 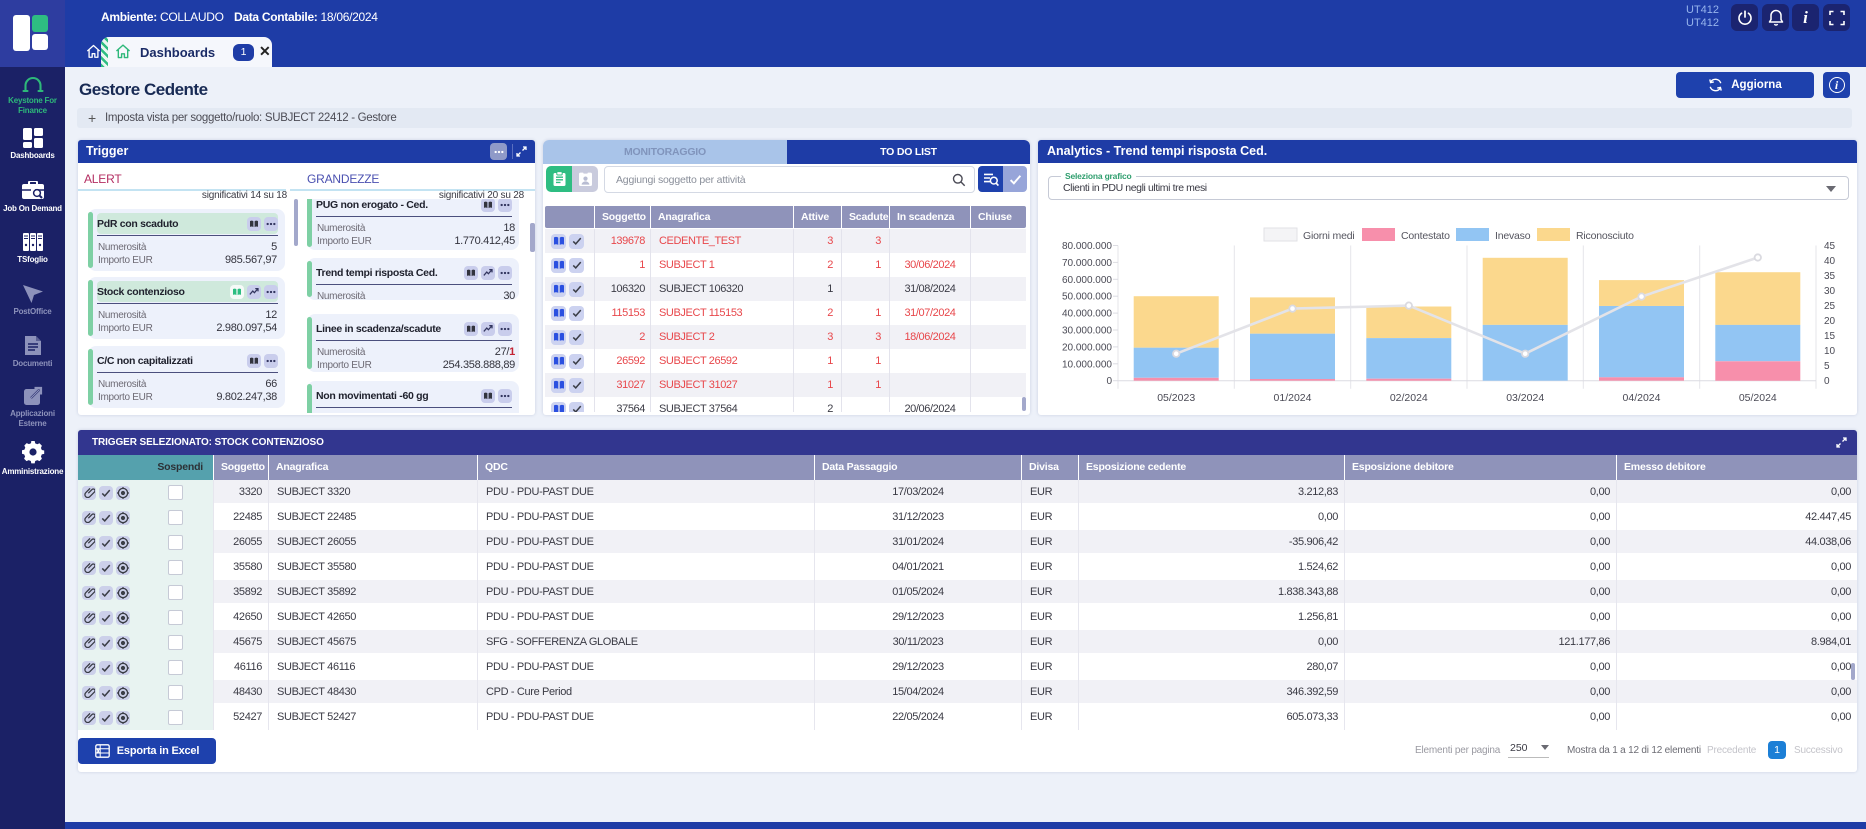 What do you see at coordinates (1087, 297) in the screenshot?
I see `svg-text: 50.000.000` at bounding box center [1087, 297].